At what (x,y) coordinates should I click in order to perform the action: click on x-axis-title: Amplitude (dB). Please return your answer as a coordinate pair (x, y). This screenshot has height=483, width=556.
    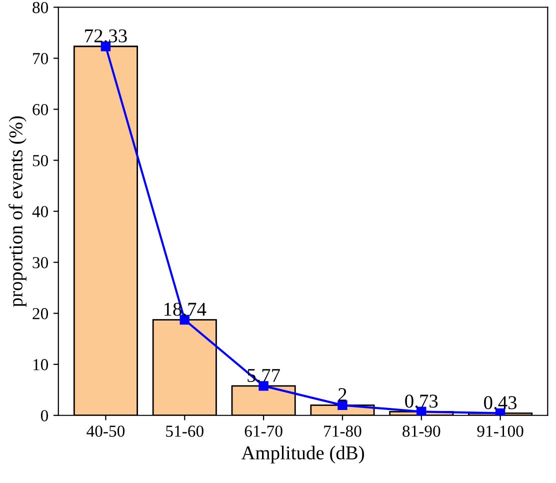
    Looking at the image, I should click on (302, 455).